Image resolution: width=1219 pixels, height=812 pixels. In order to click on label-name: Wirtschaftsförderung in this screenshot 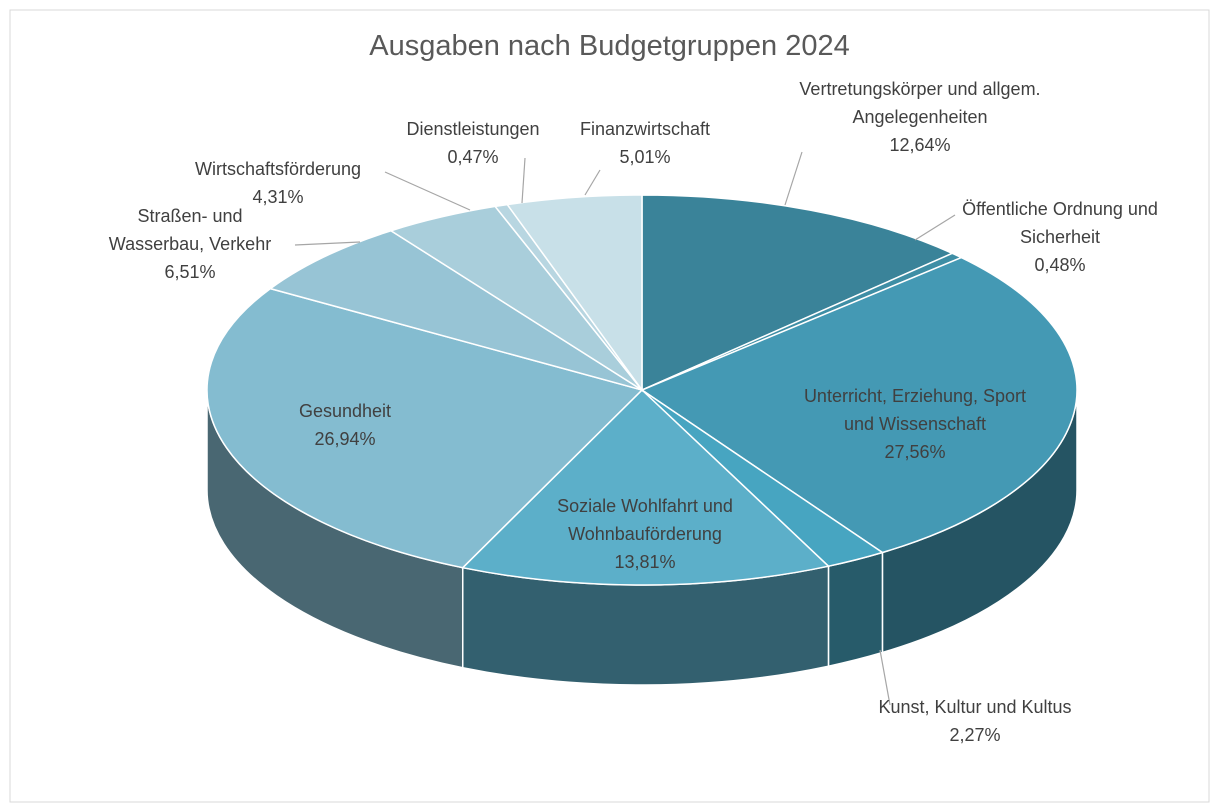, I will do `click(278, 169)`.